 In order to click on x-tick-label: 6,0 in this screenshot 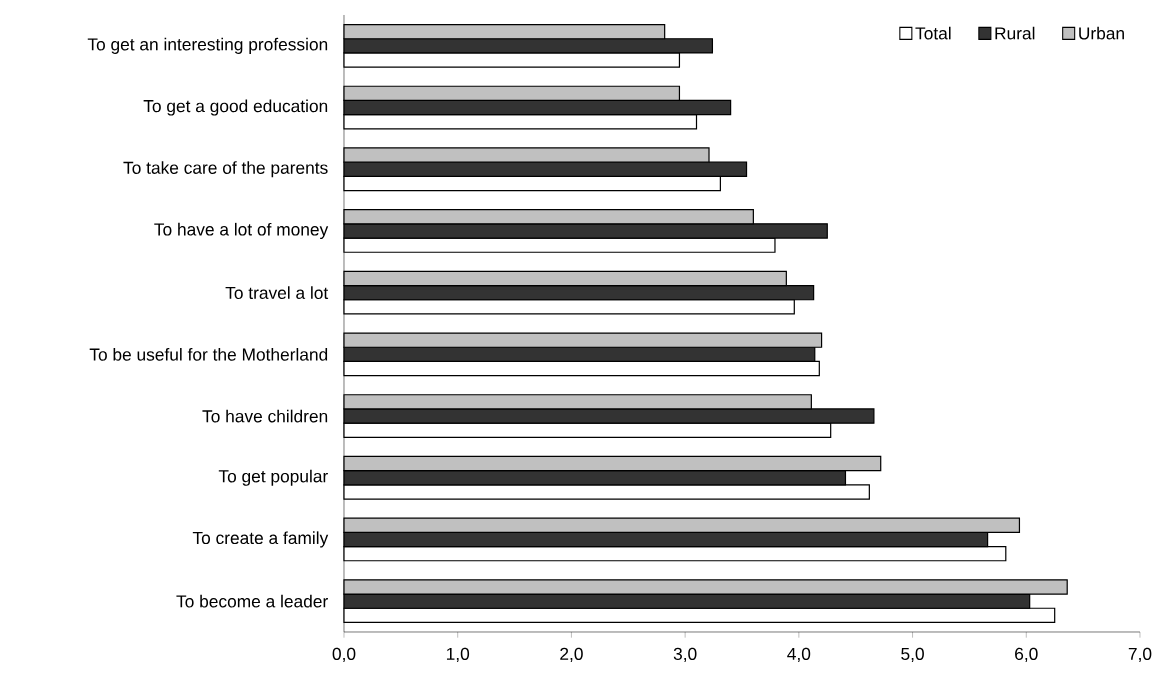, I will do `click(1026, 655)`.